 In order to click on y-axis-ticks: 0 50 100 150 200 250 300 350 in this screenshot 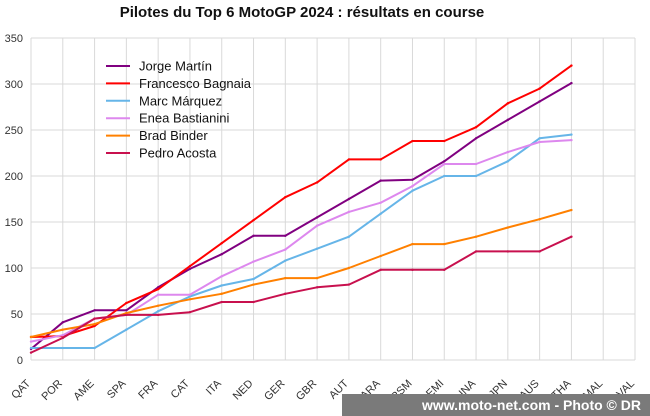, I will do `click(14, 200)`.